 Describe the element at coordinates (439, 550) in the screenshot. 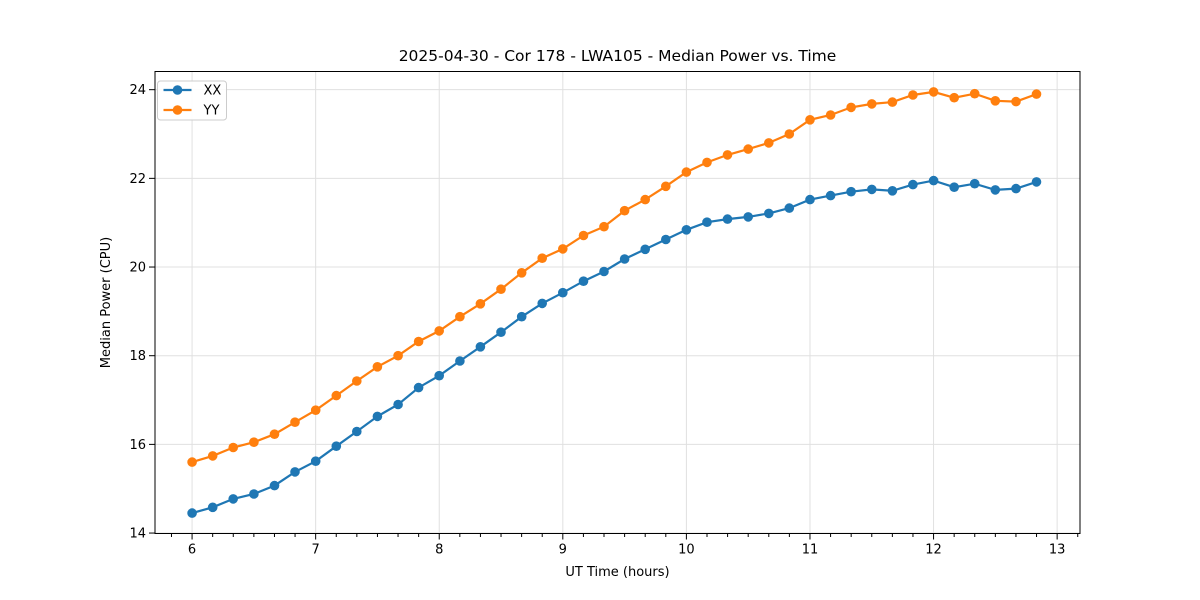

I see `x-tick-label: 8` at that location.